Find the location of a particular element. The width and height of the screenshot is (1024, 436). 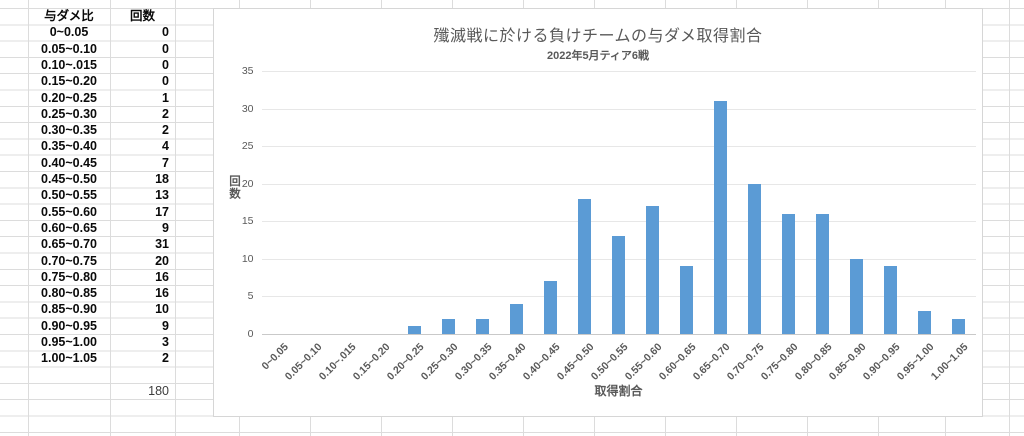

y-tick-label: 30 is located at coordinates (247, 108).